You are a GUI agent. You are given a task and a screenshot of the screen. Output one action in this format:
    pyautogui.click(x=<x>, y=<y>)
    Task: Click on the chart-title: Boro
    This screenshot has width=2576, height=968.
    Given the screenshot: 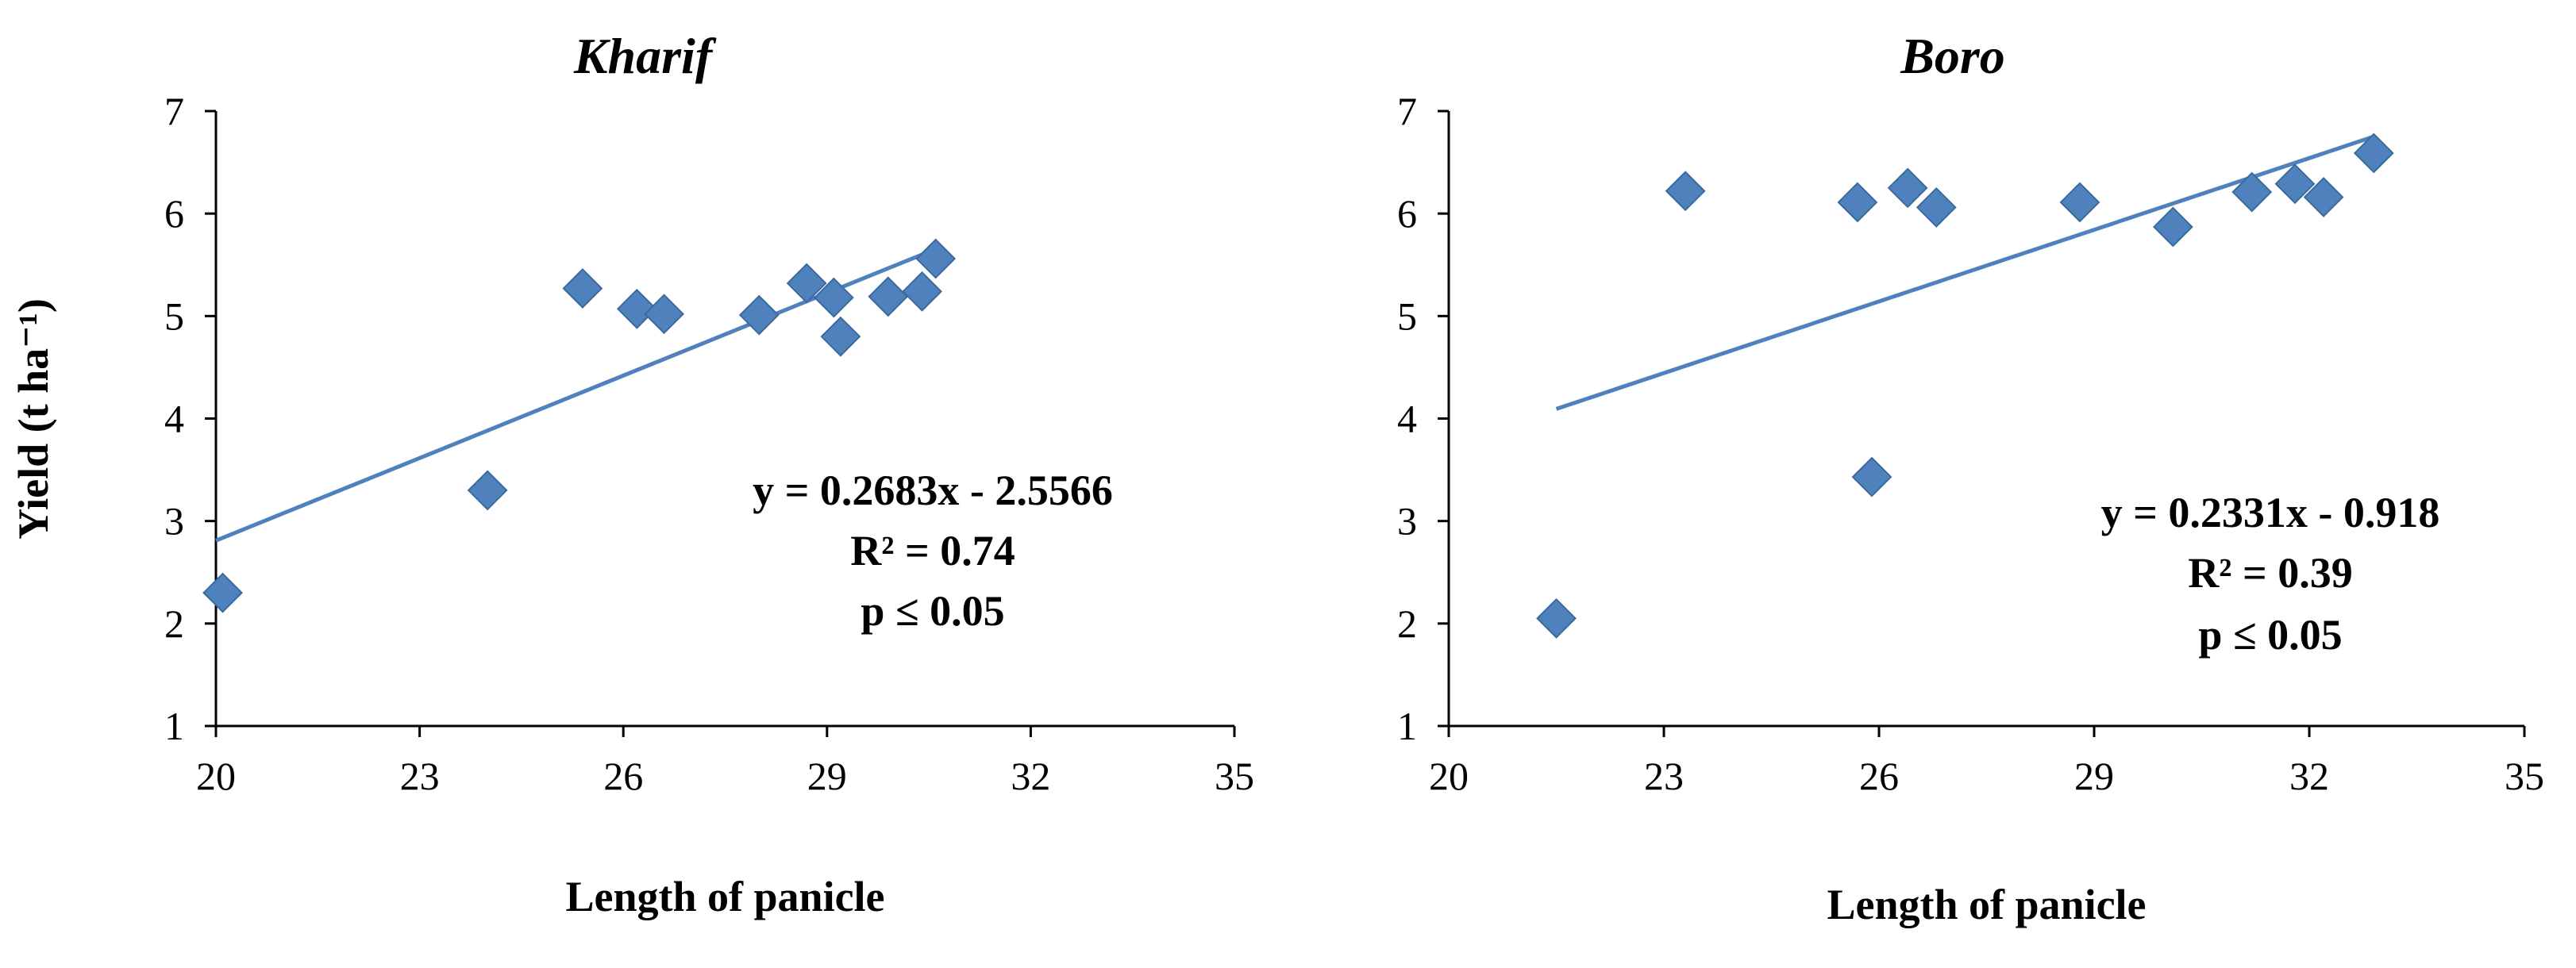 What is the action you would take?
    pyautogui.click(x=1952, y=56)
    